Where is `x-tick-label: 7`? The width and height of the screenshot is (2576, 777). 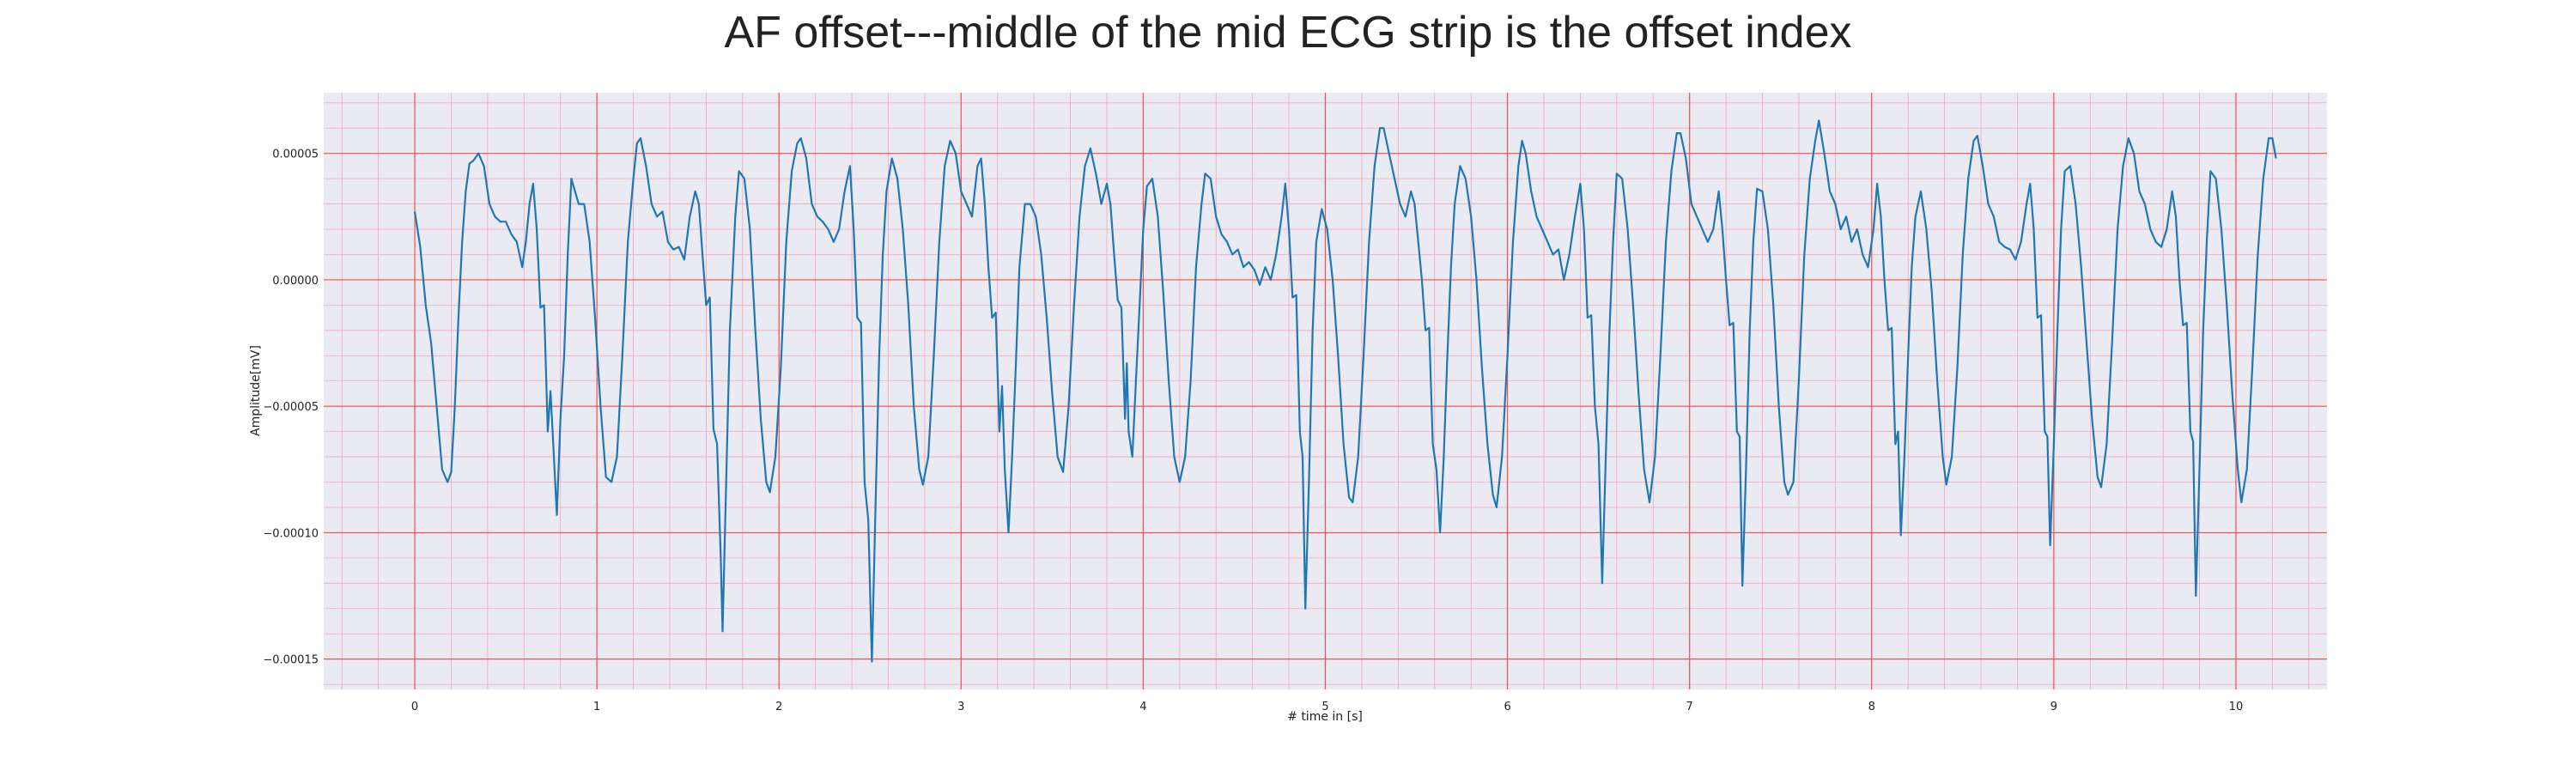 x-tick-label: 7 is located at coordinates (1689, 707).